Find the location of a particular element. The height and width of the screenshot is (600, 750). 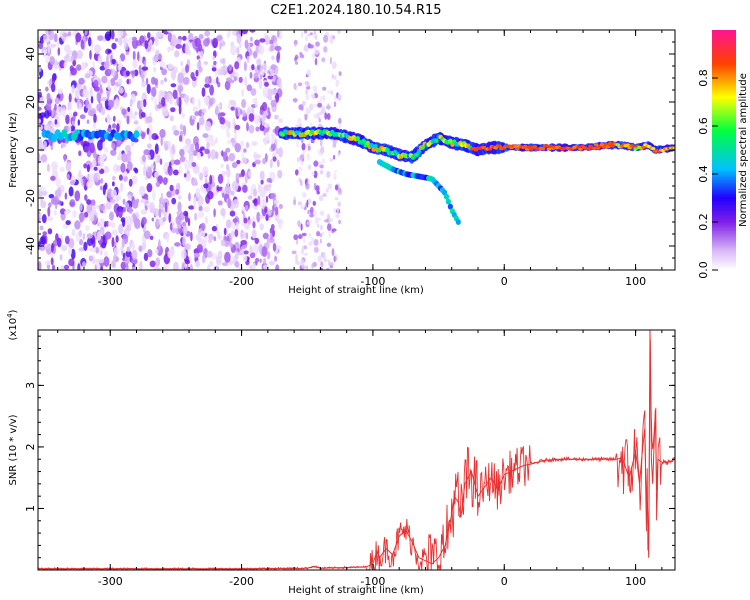

x-tick-label: 0 is located at coordinates (504, 581).